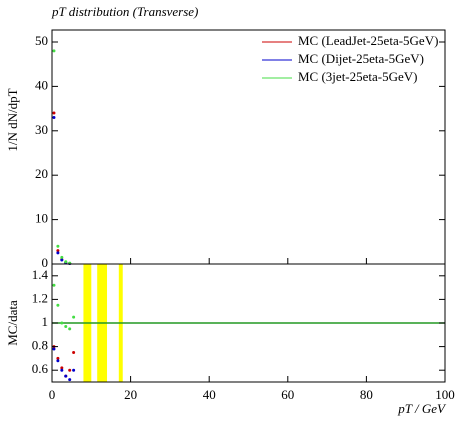  I want to click on legend-label: MC (Dijet-25eta-5GeV), so click(361, 58).